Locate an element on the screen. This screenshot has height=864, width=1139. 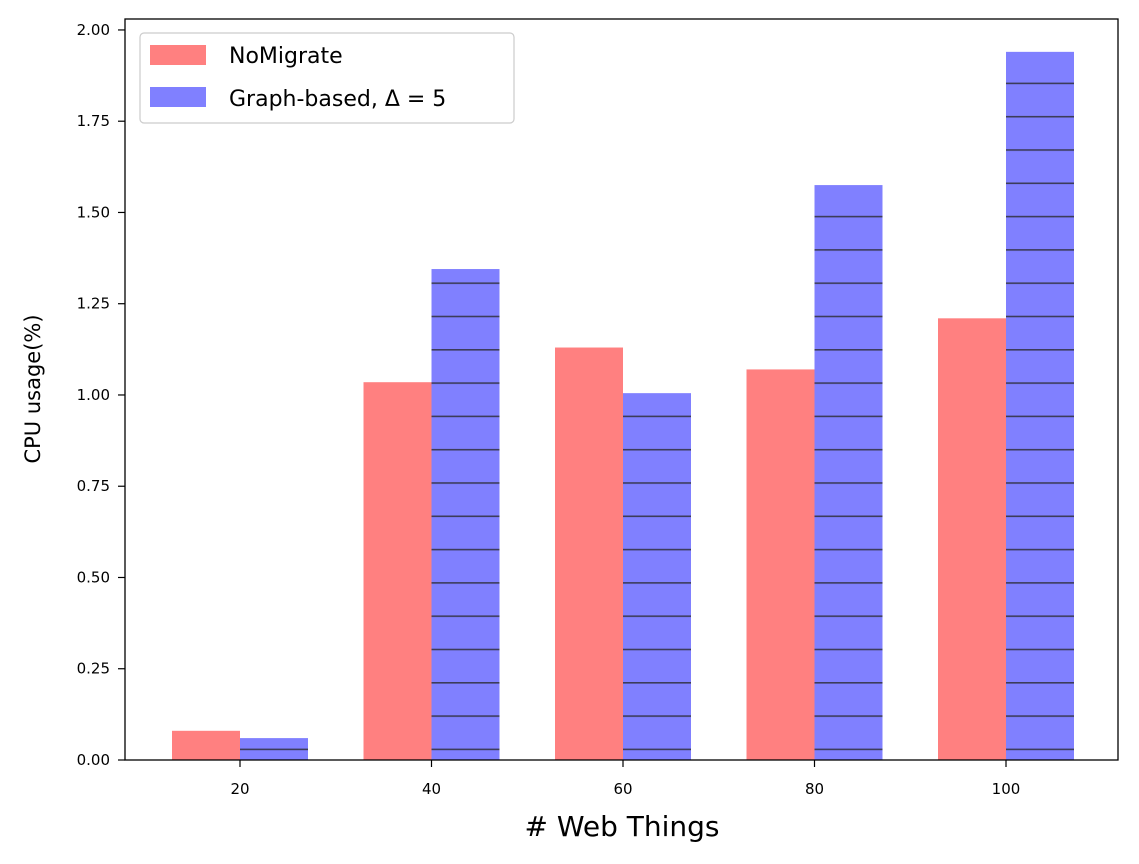
y-tick-label: 0.75 is located at coordinates (93, 486).